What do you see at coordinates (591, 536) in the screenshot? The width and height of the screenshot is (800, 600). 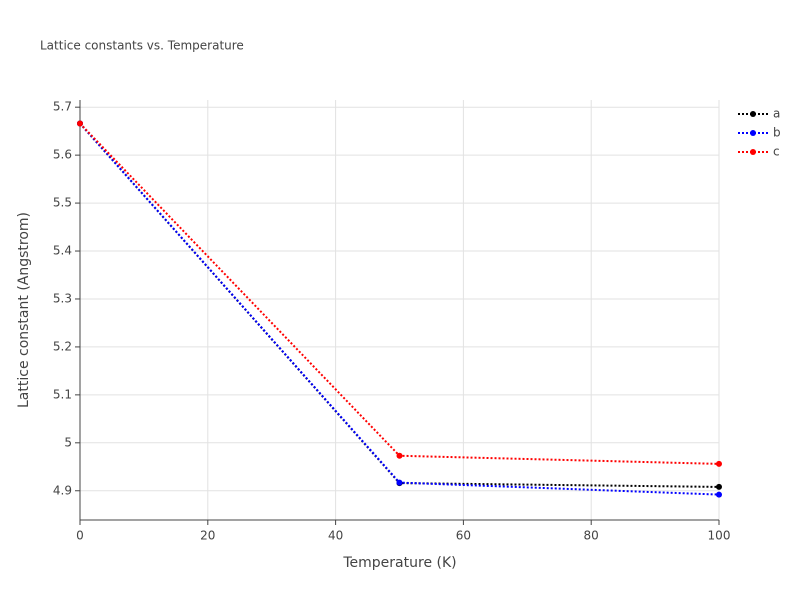 I see `x-tick-label: 80` at bounding box center [591, 536].